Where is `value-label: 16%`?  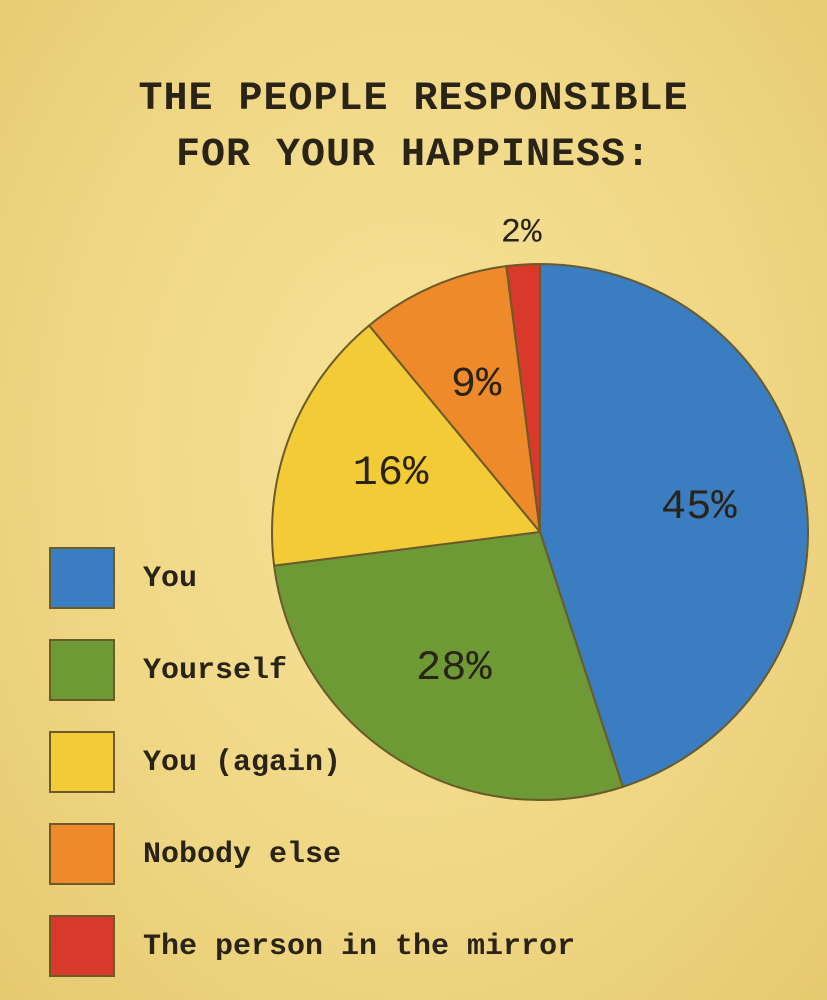
value-label: 16% is located at coordinates (391, 473).